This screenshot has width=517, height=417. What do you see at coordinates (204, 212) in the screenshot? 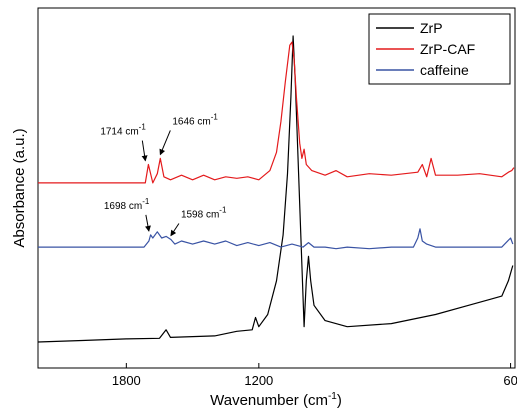
I see `annotation-label: 1598 cm-1` at bounding box center [204, 212].